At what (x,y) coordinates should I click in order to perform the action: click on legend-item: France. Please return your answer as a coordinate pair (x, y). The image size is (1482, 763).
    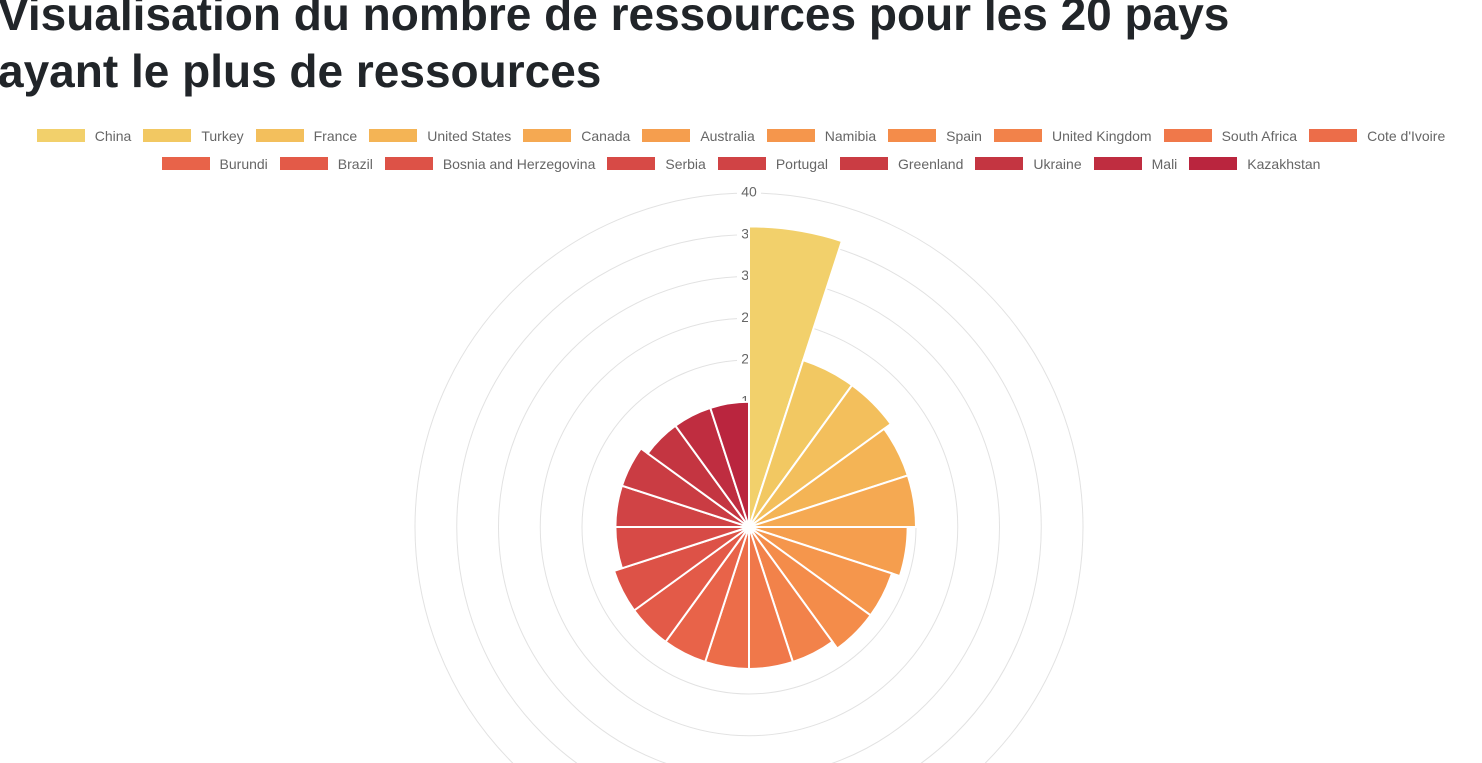
    Looking at the image, I should click on (306, 135).